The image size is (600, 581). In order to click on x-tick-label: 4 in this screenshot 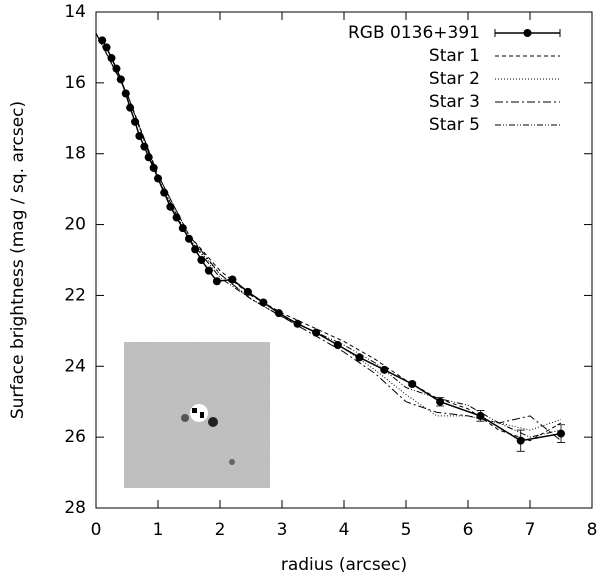, I will do `click(344, 530)`.